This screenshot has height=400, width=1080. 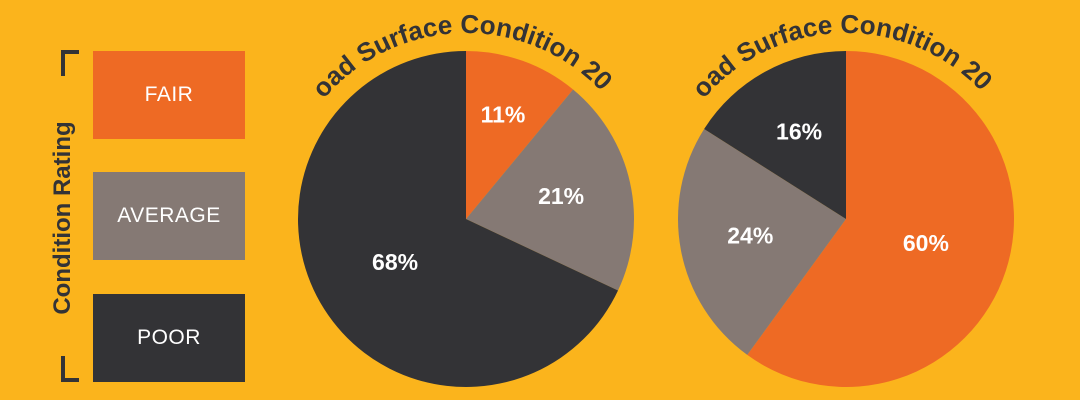 I want to click on legend-label-average: AVERAGE, so click(x=169, y=215).